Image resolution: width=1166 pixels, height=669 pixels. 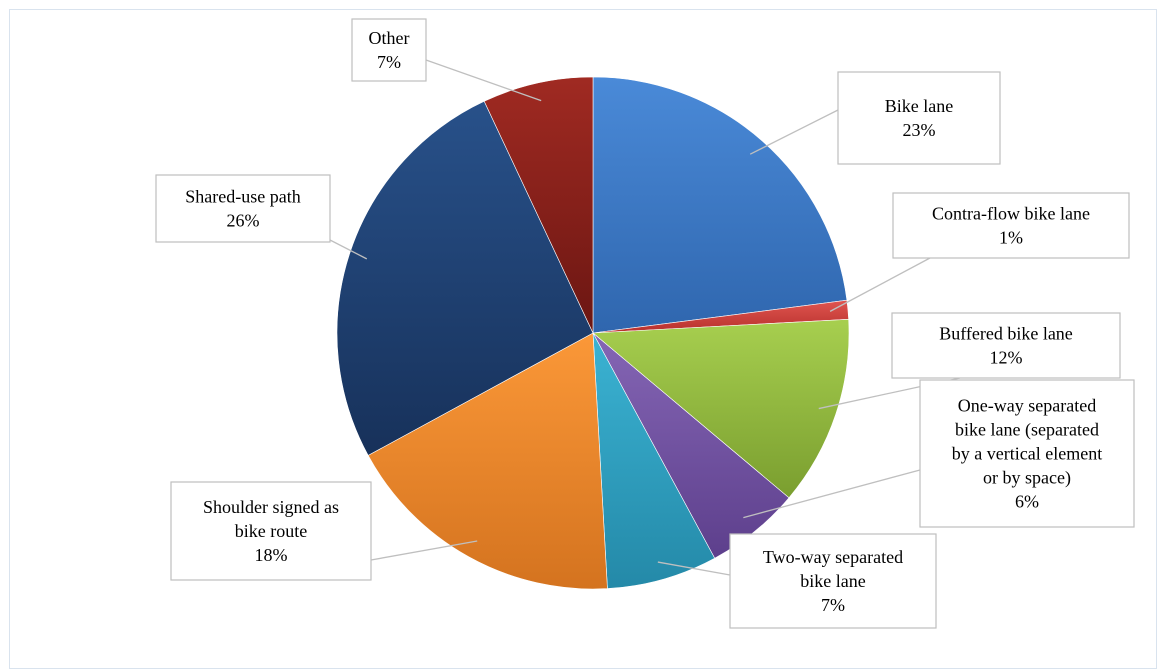 What do you see at coordinates (1027, 478) in the screenshot?
I see `slice-label-text: or by space)` at bounding box center [1027, 478].